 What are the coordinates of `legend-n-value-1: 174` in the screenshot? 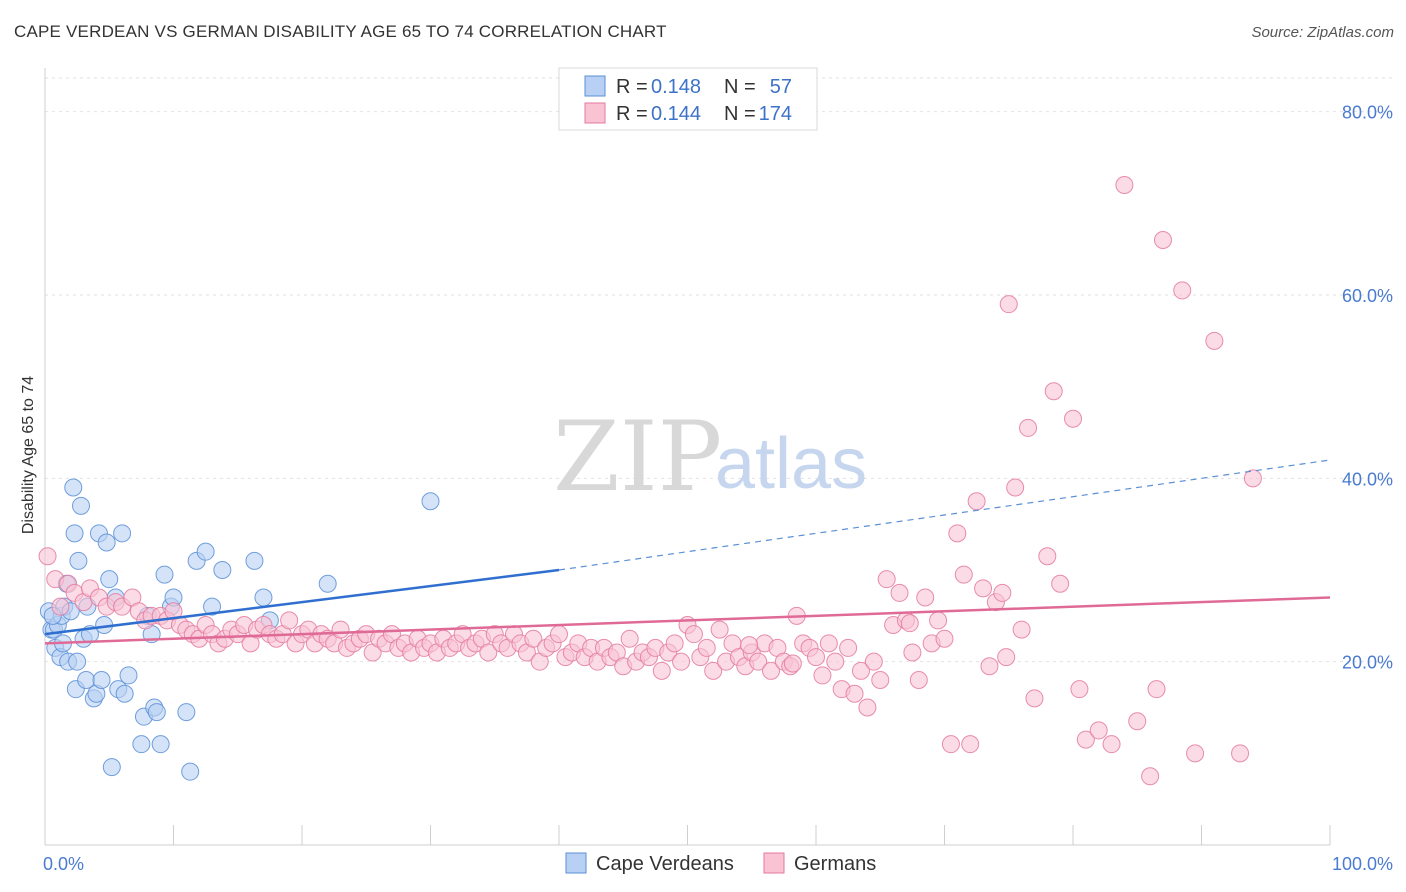 It's located at (775, 114).